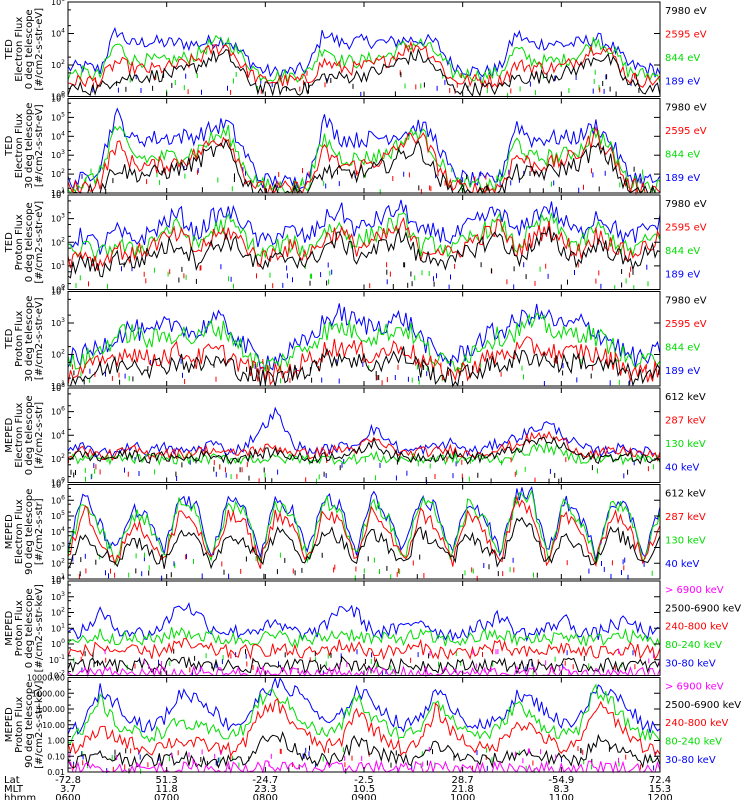 This screenshot has height=800, width=750. Describe the element at coordinates (53, 725) in the screenshot. I see `y-tick-label: 10.00` at that location.